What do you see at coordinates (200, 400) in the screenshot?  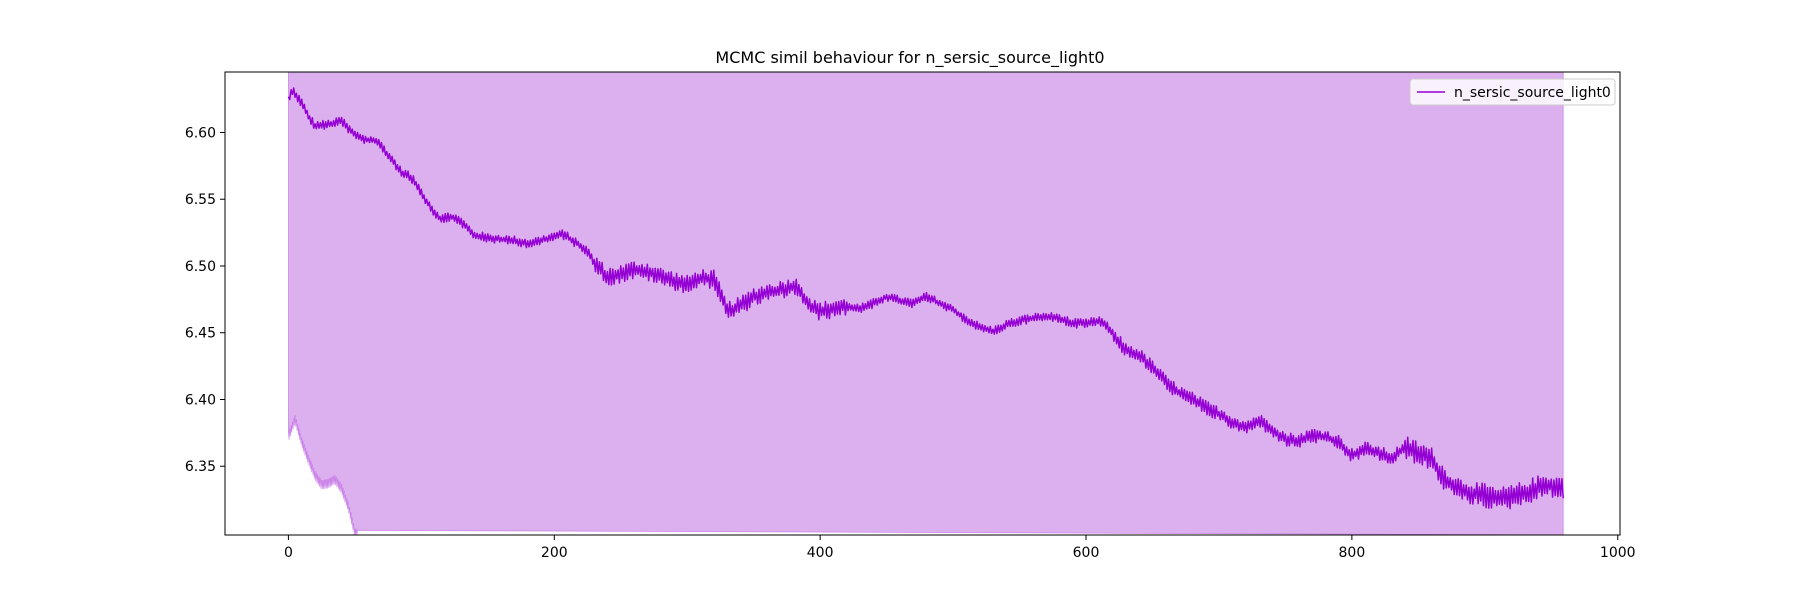 I see `y-tick-label: 6.40` at bounding box center [200, 400].